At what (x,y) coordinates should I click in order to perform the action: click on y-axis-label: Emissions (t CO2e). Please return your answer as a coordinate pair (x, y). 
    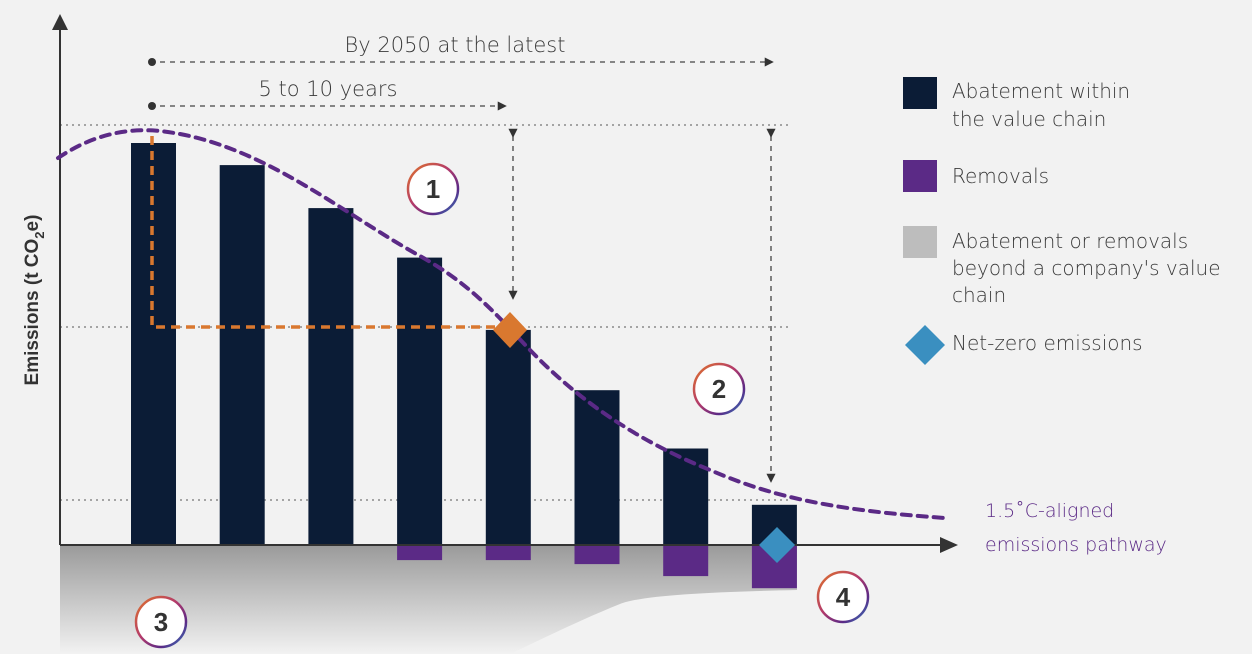
    Looking at the image, I should click on (34, 300).